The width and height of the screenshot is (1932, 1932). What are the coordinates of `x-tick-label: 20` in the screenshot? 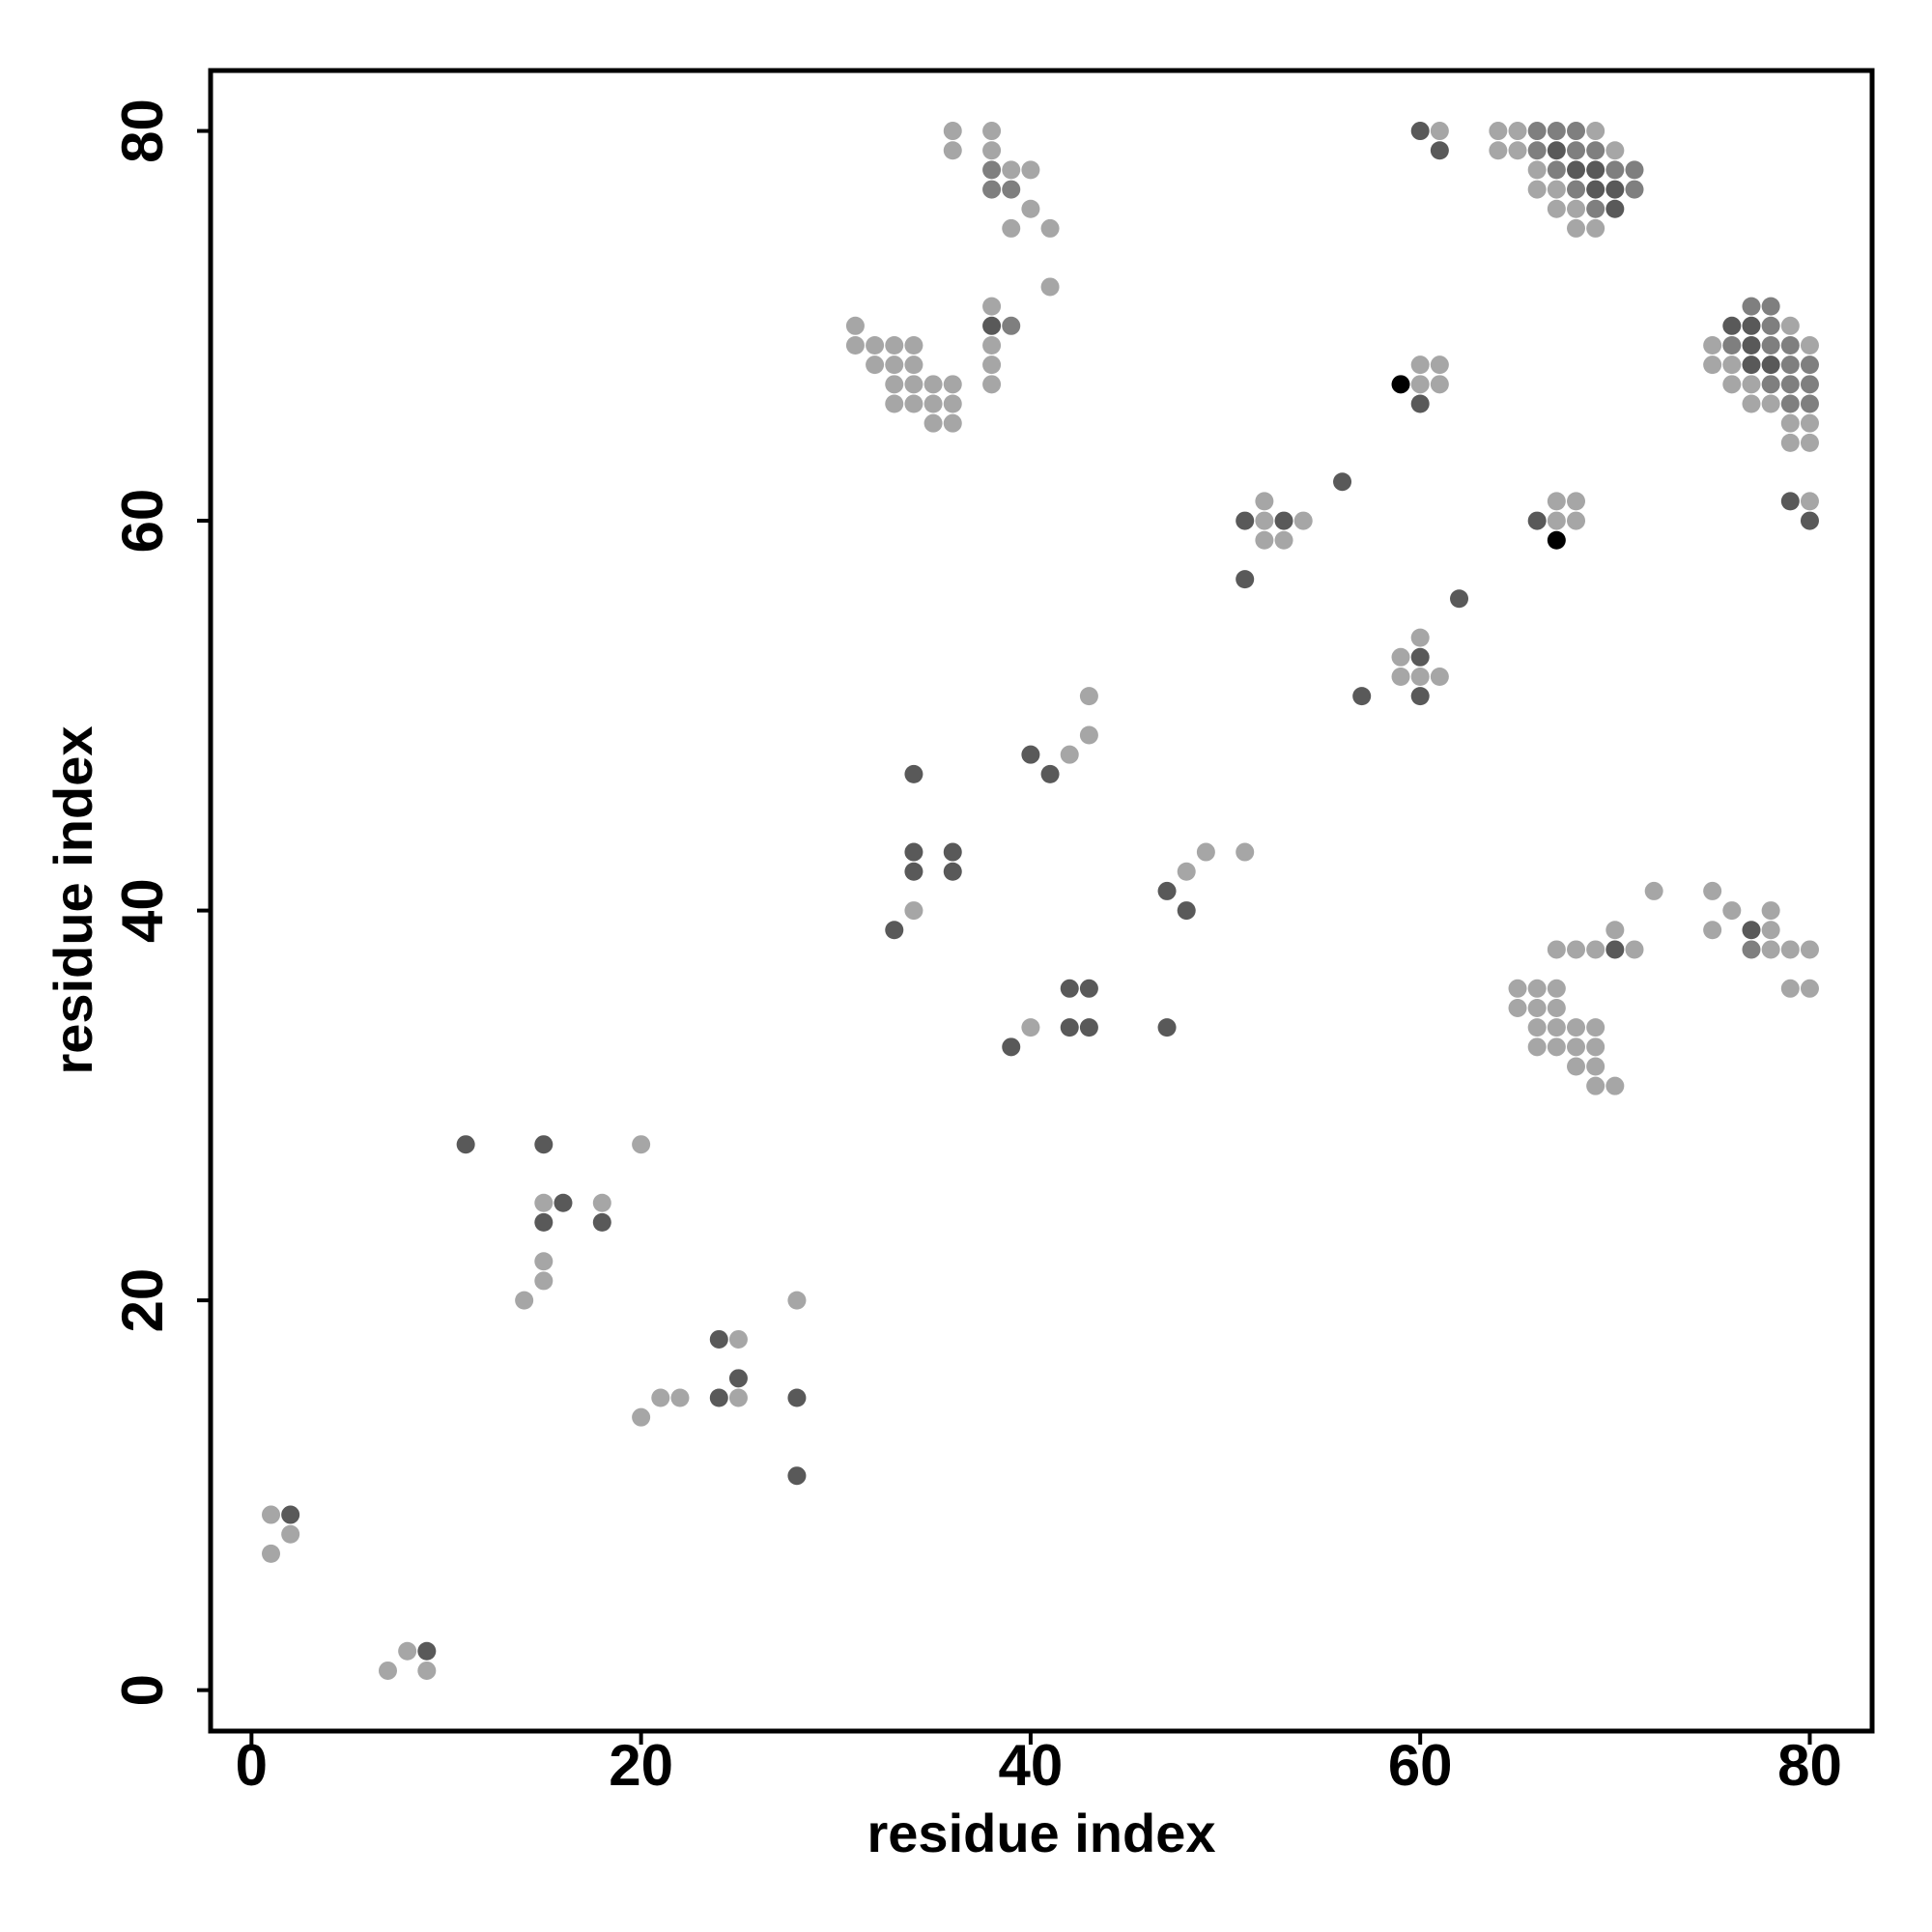 It's located at (641, 1765).